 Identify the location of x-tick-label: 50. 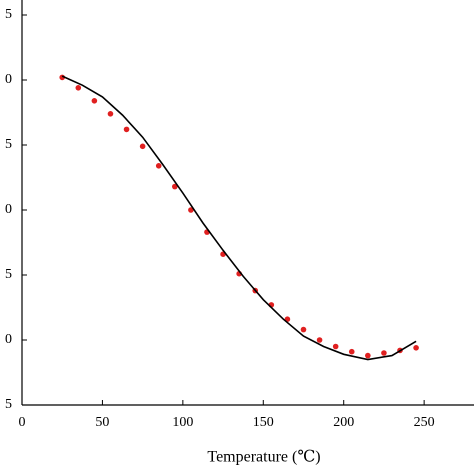
(102, 422).